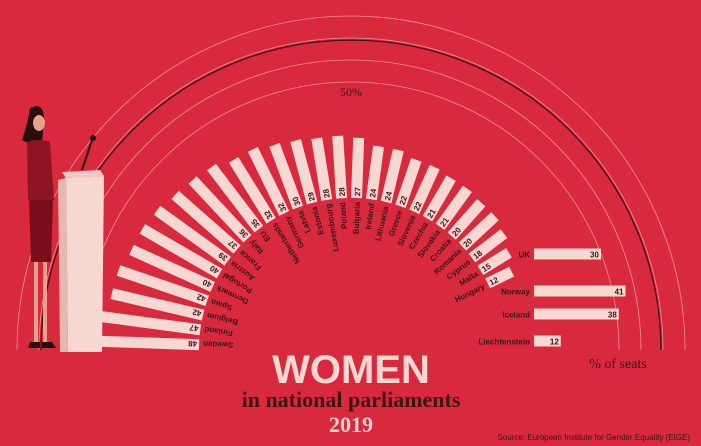 This screenshot has height=446, width=701. Describe the element at coordinates (351, 424) in the screenshot. I see `chart-year: 2019` at that location.